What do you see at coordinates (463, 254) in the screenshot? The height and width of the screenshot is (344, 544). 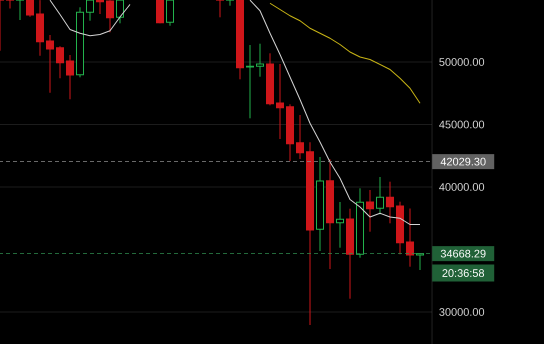 I see `ref-line-label: 34668.29` at bounding box center [463, 254].